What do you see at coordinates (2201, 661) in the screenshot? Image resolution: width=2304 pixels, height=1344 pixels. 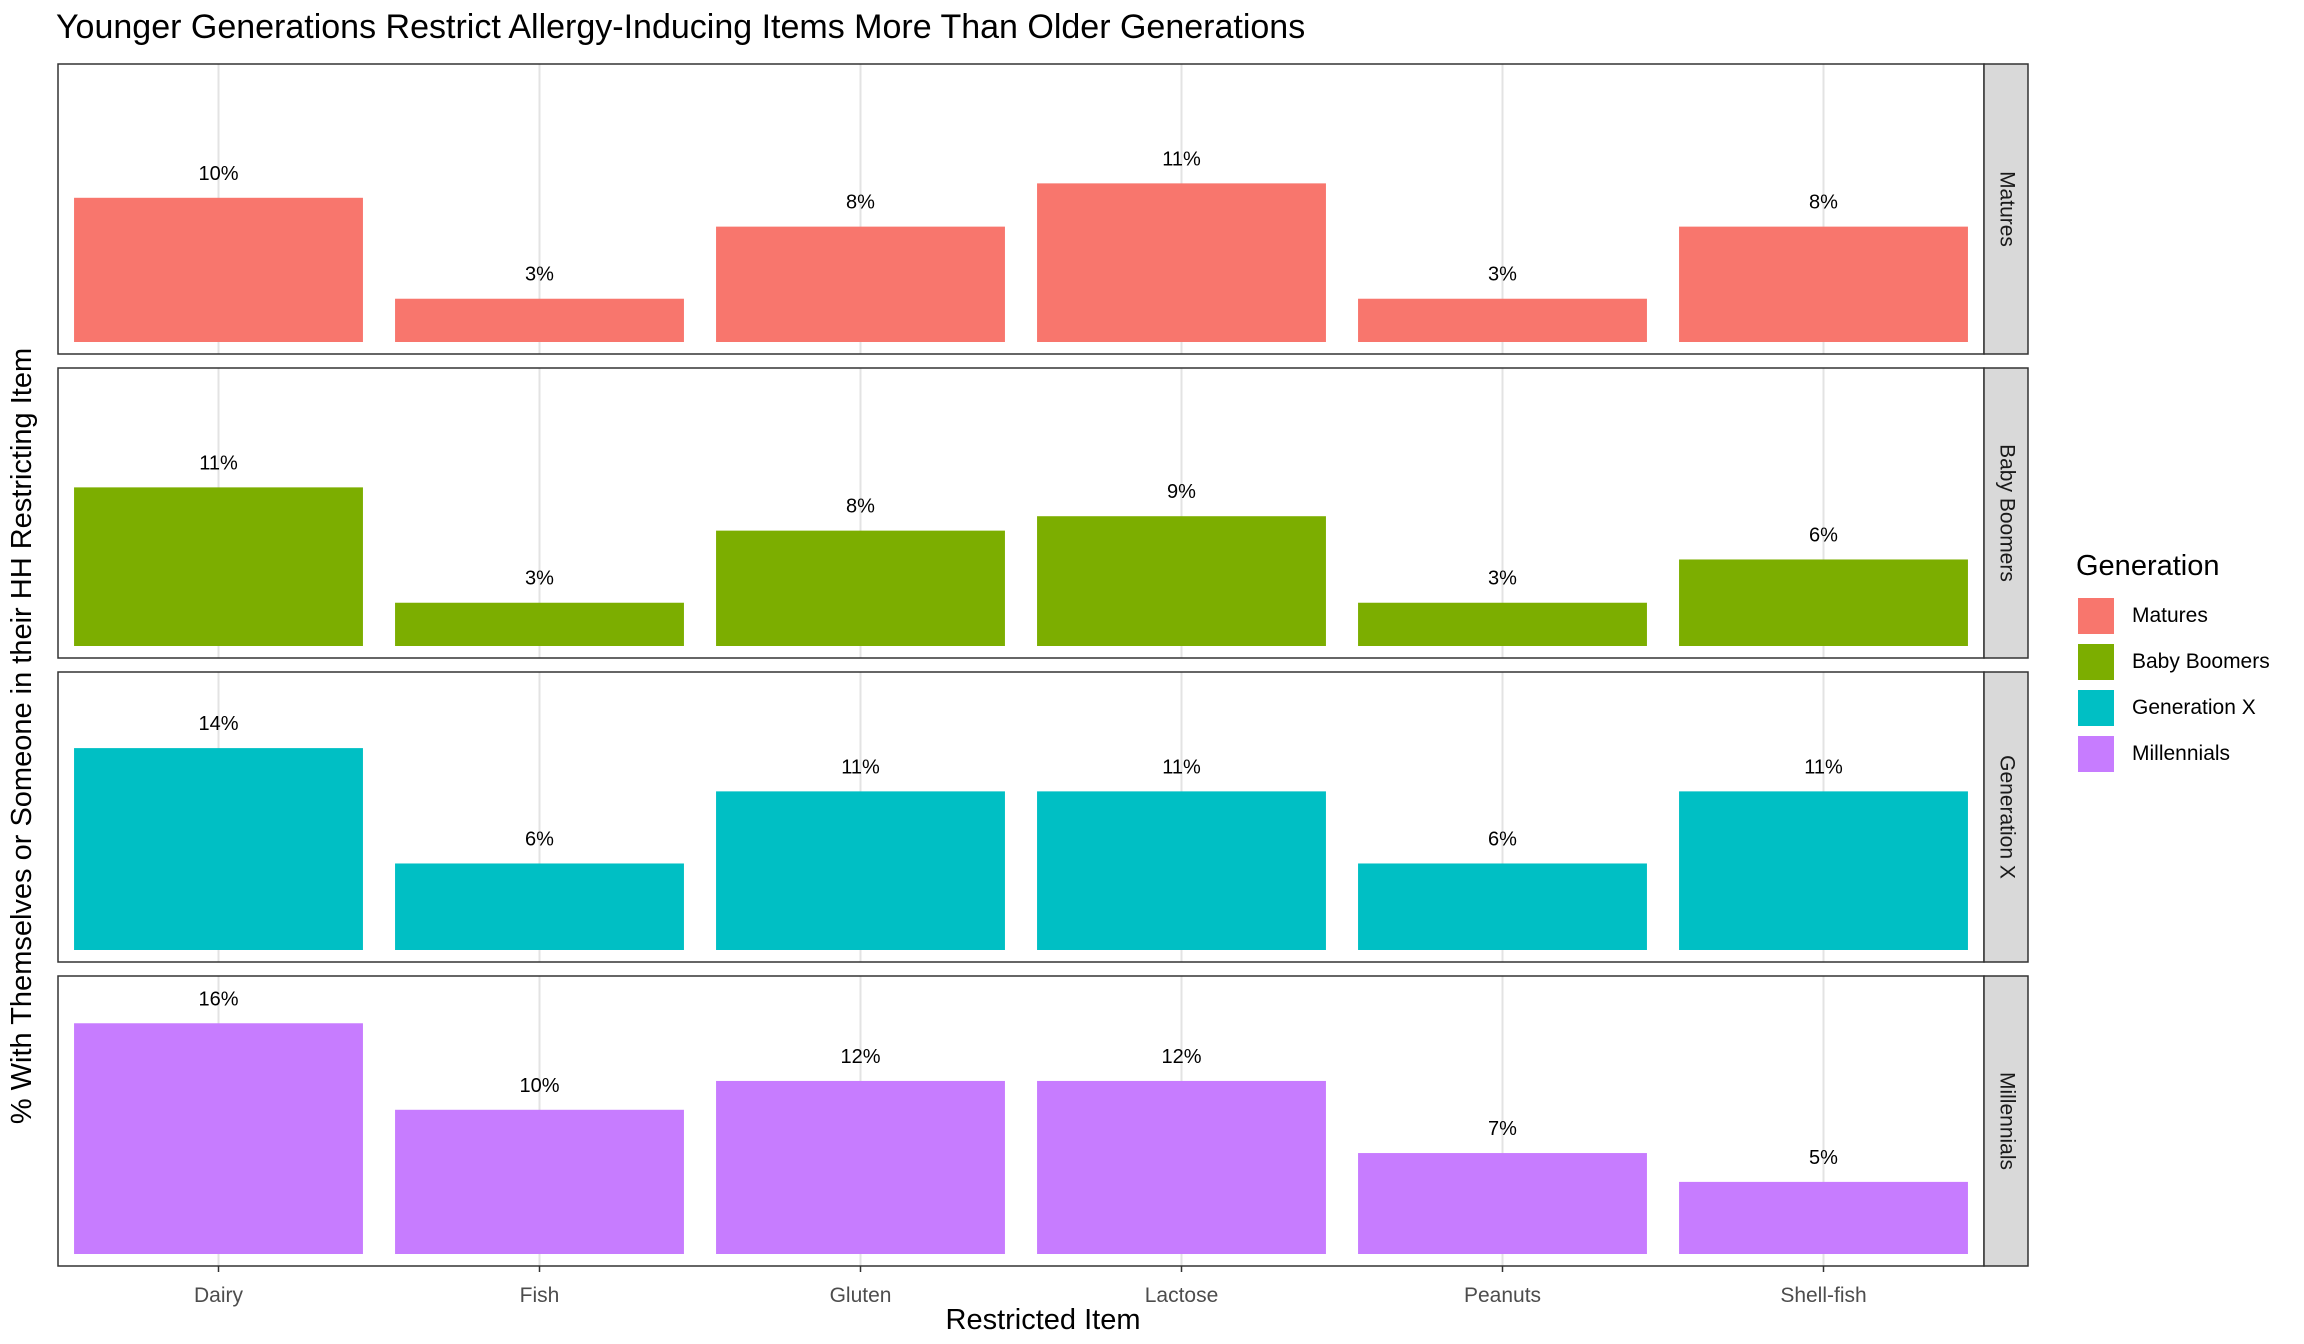 I see `legend-label: Baby Boomers` at bounding box center [2201, 661].